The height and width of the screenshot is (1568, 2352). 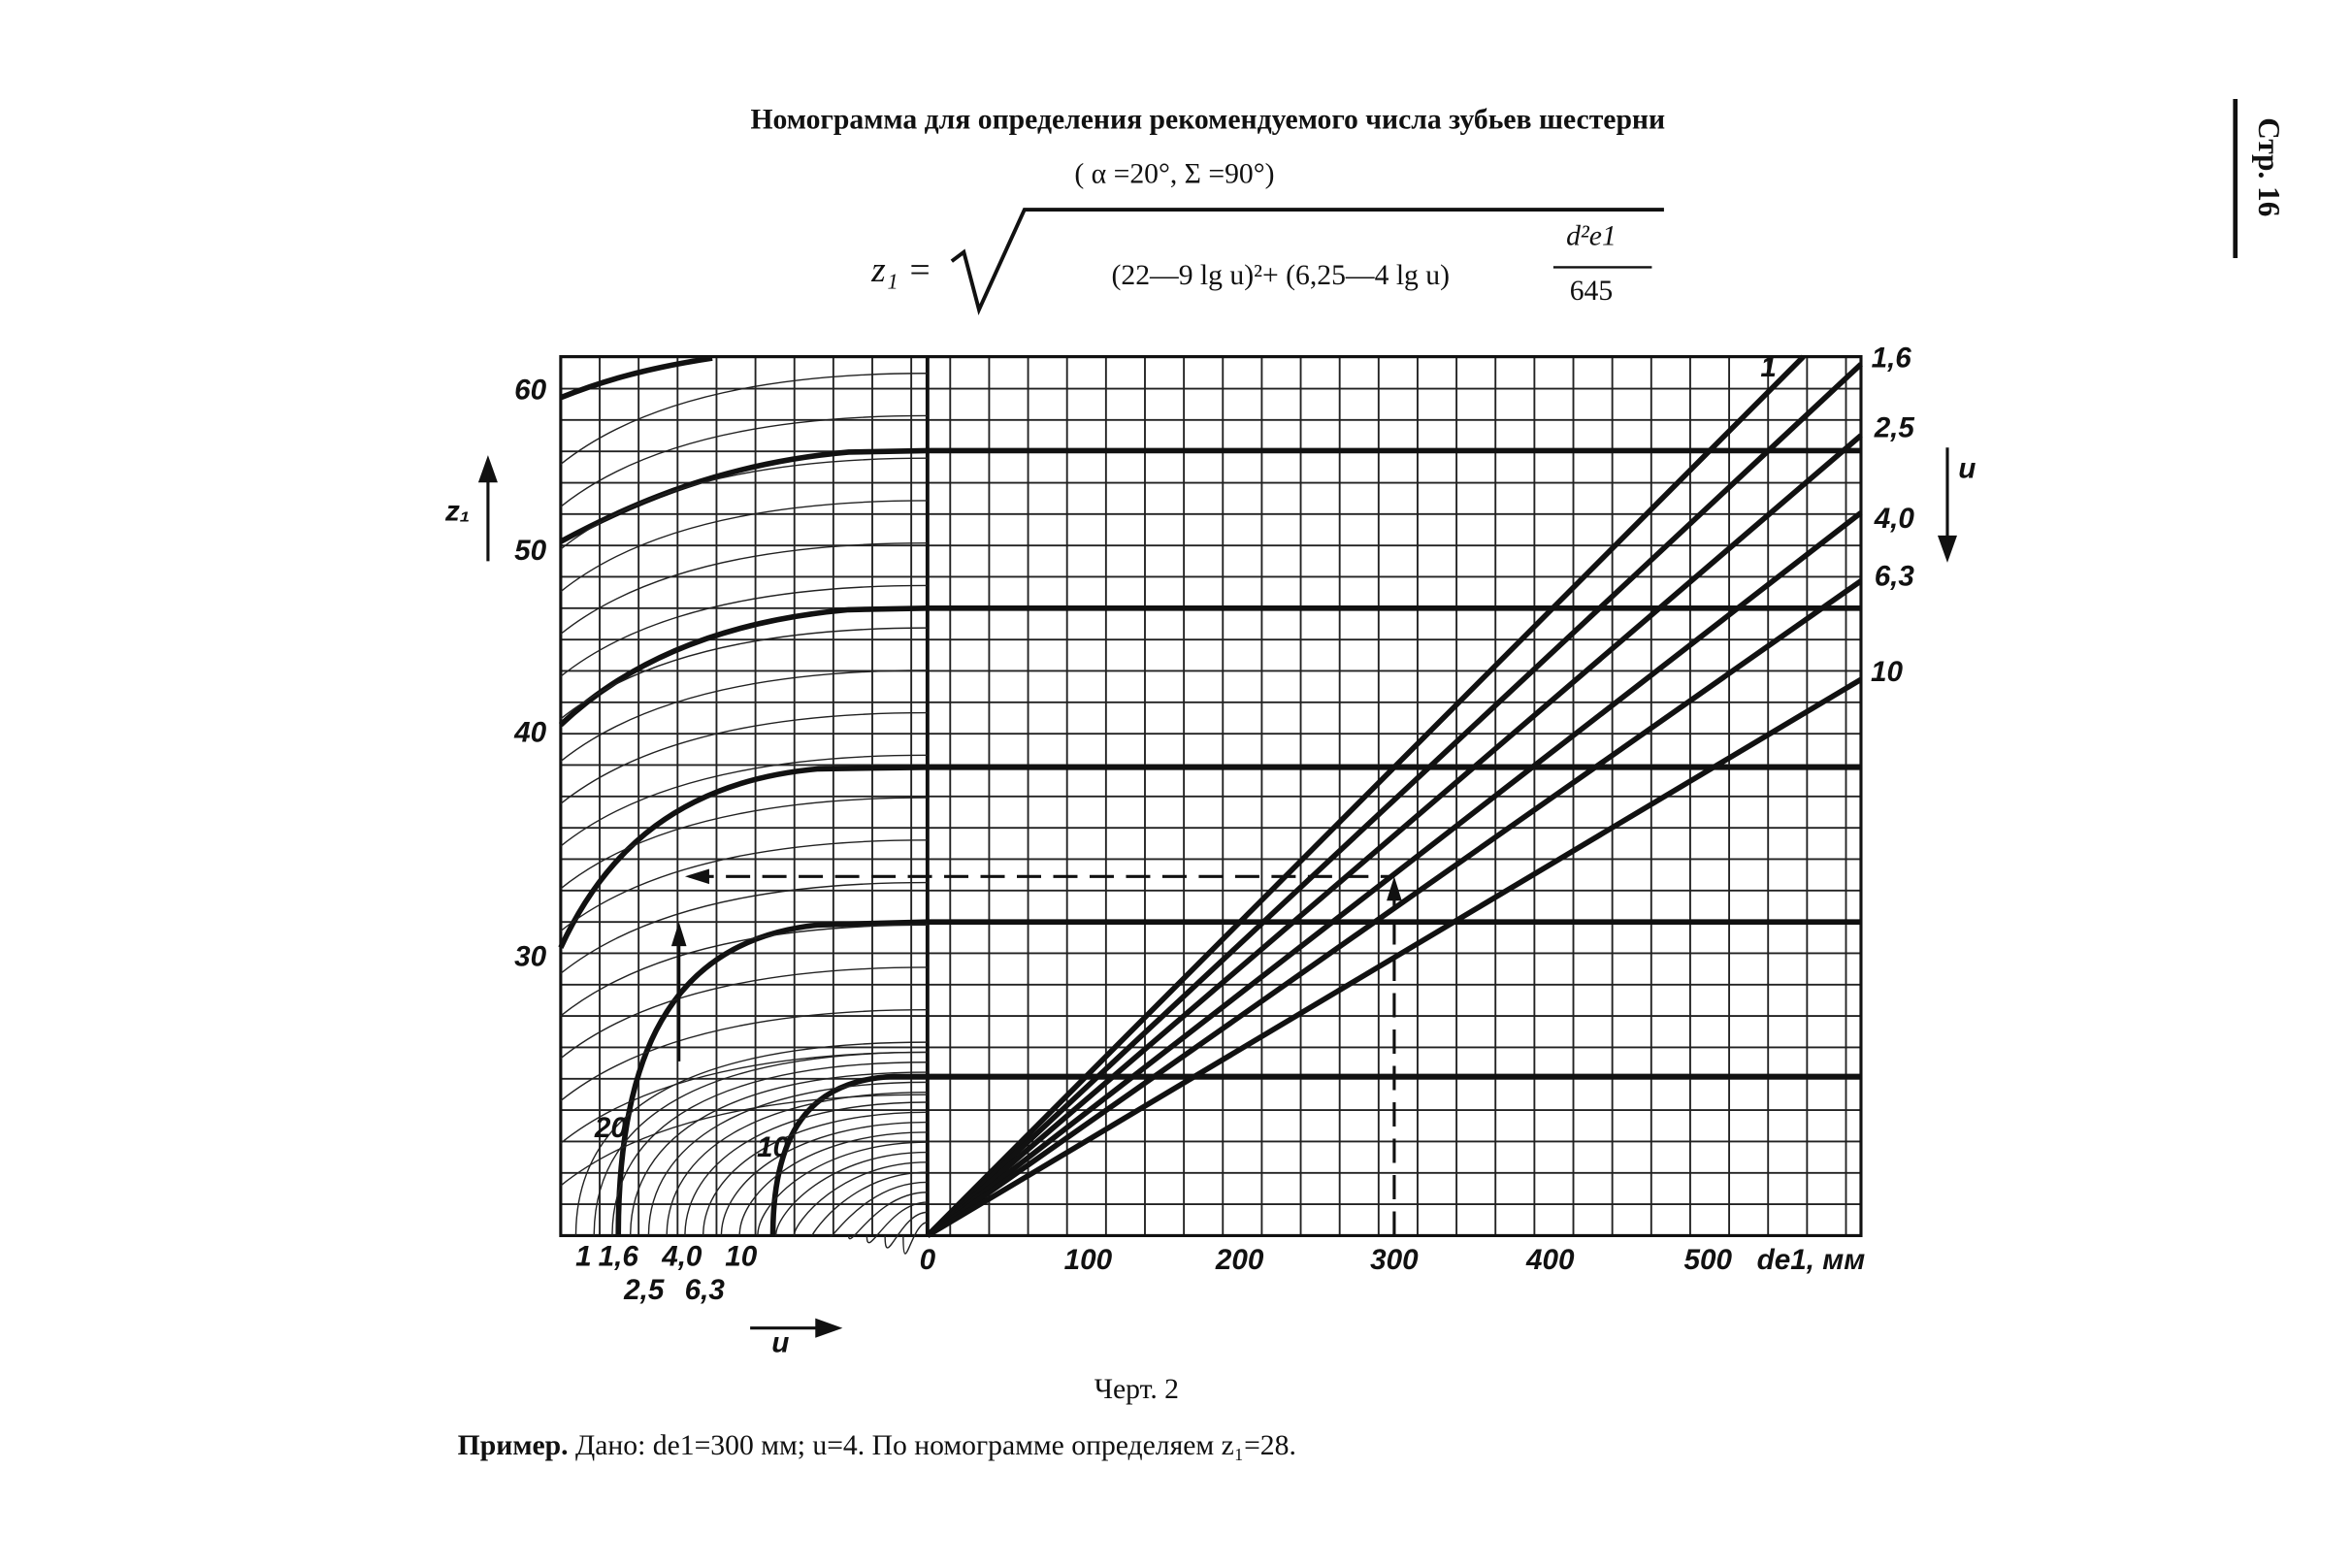 What do you see at coordinates (2269, 166) in the screenshot?
I see `page-number: Стр. 16` at bounding box center [2269, 166].